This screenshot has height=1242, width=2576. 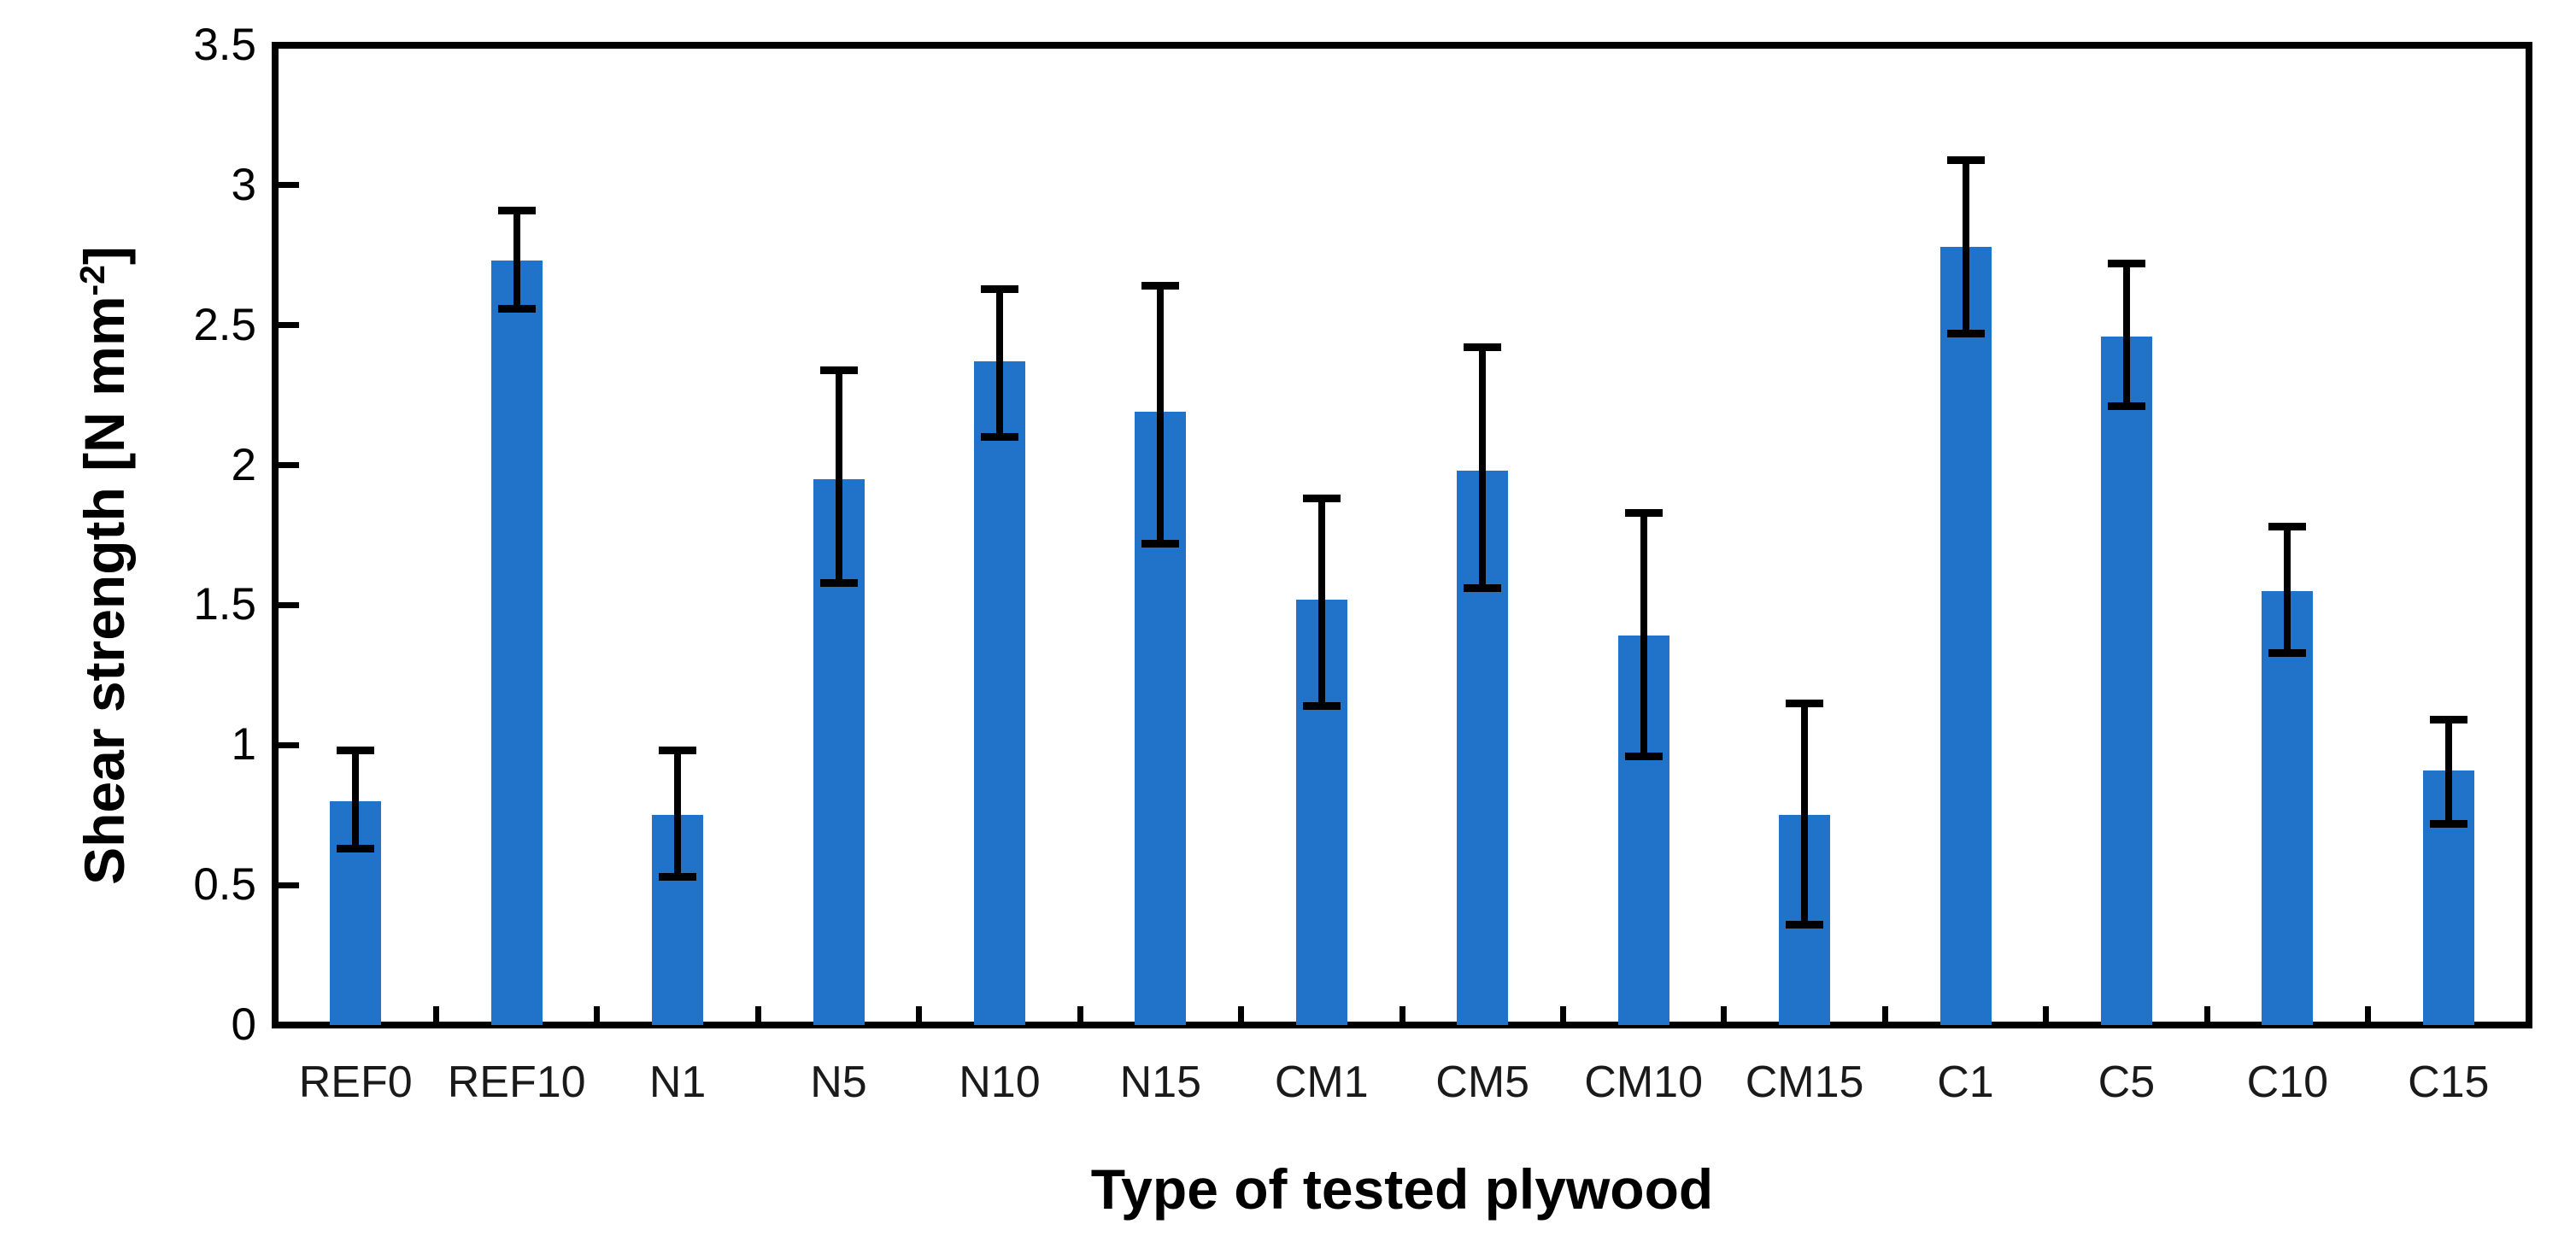 I want to click on error-bar-N10, so click(x=999, y=363).